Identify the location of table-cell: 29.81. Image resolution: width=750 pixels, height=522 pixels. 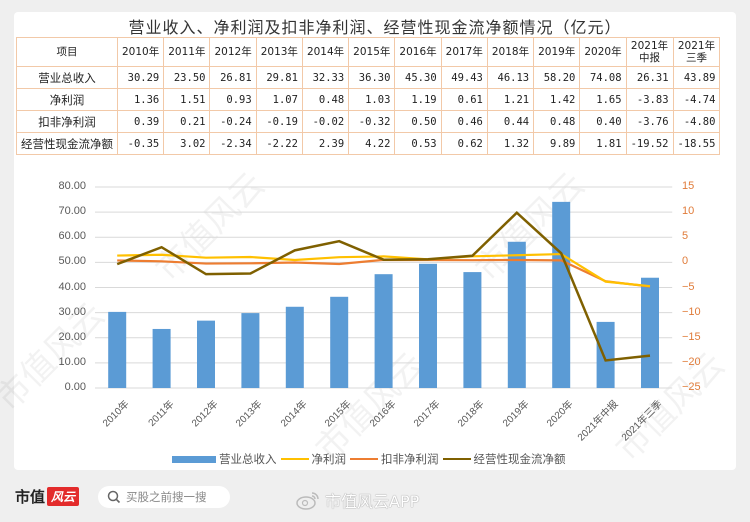
(279, 77).